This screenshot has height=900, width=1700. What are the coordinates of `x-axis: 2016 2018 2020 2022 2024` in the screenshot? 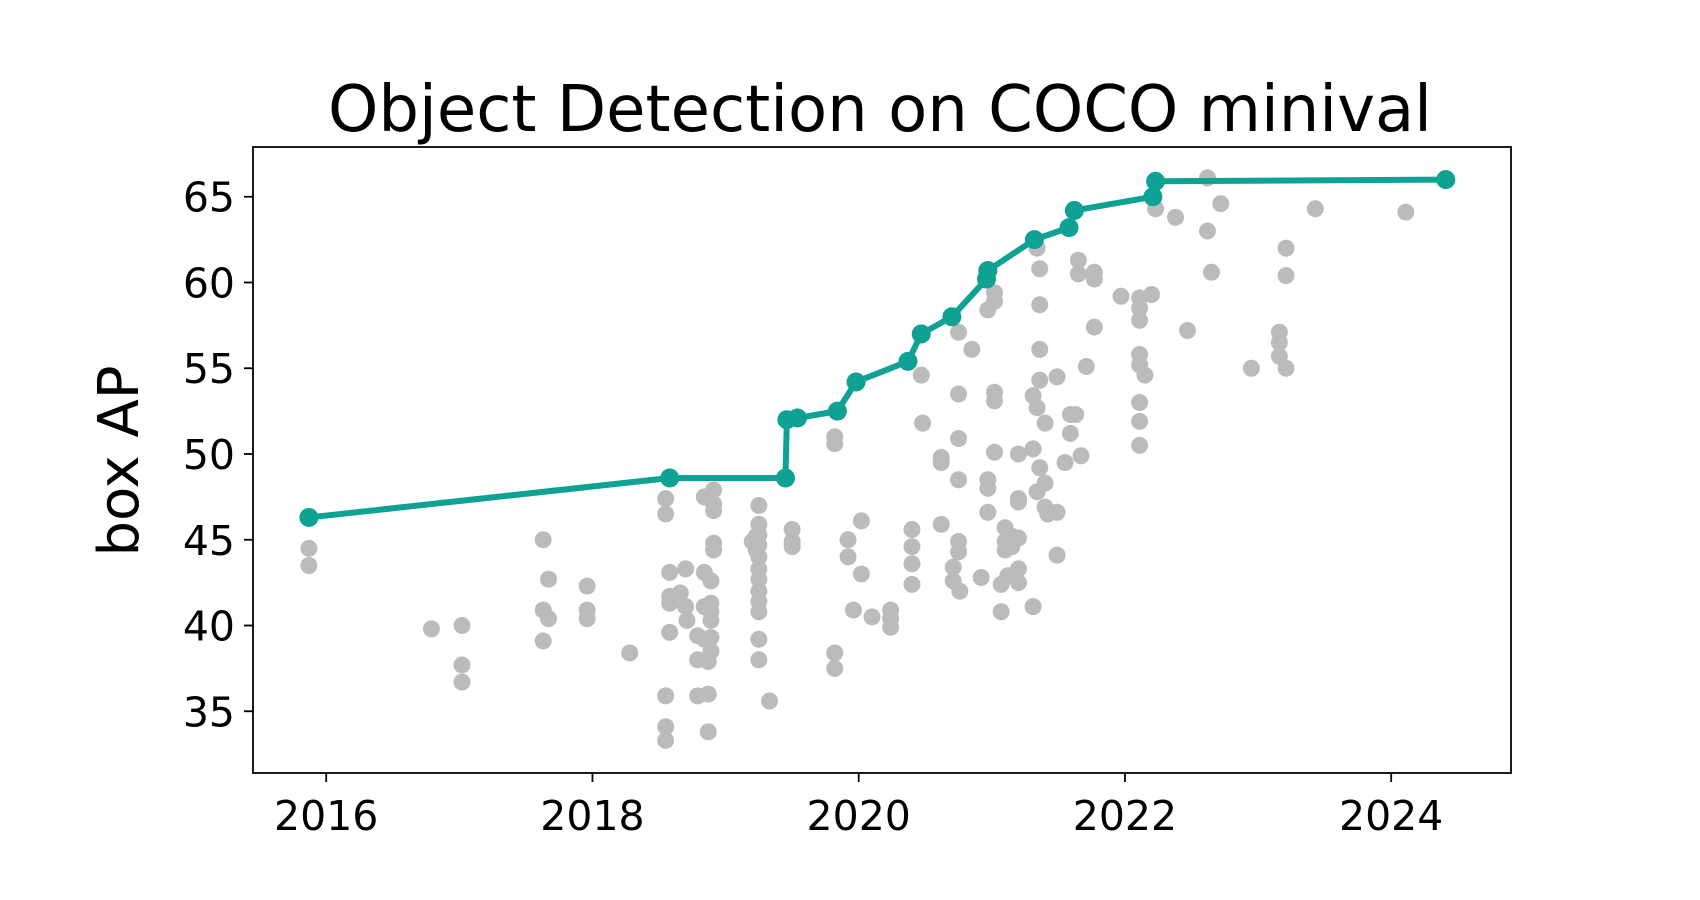 It's located at (858, 806).